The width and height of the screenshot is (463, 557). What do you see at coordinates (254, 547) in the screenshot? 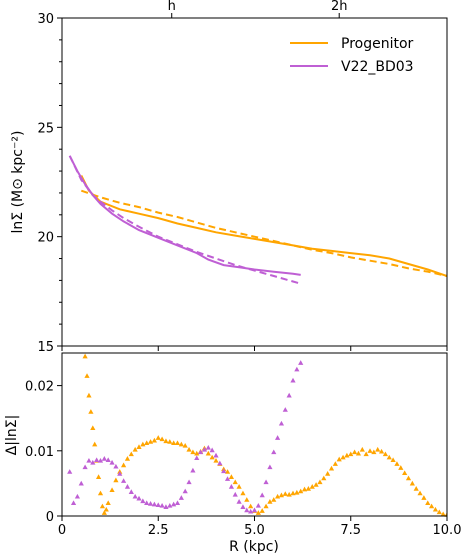
I see `bottom-panel-xlabel: R (kpc)` at bounding box center [254, 547].